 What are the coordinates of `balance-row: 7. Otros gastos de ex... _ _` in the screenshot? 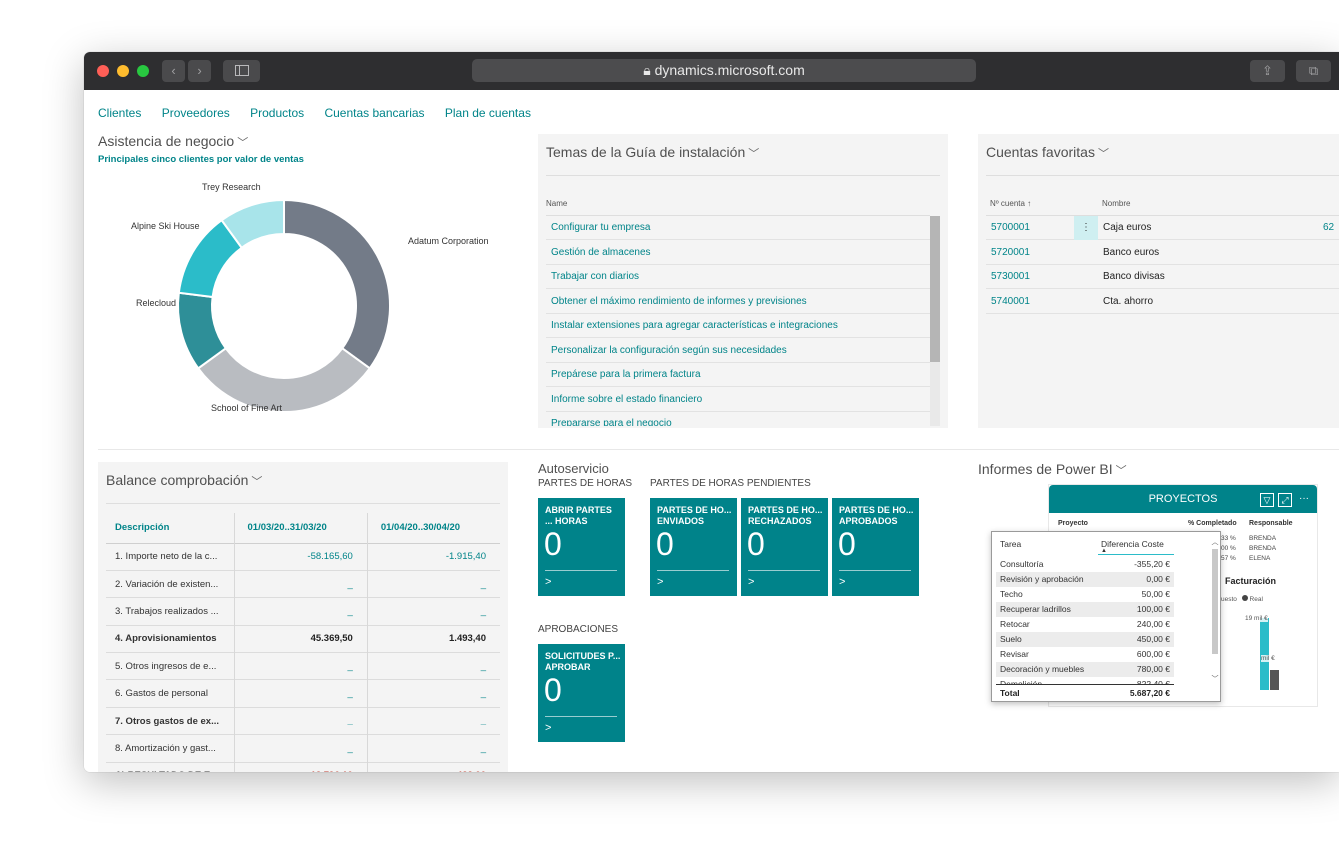 It's located at (303, 721).